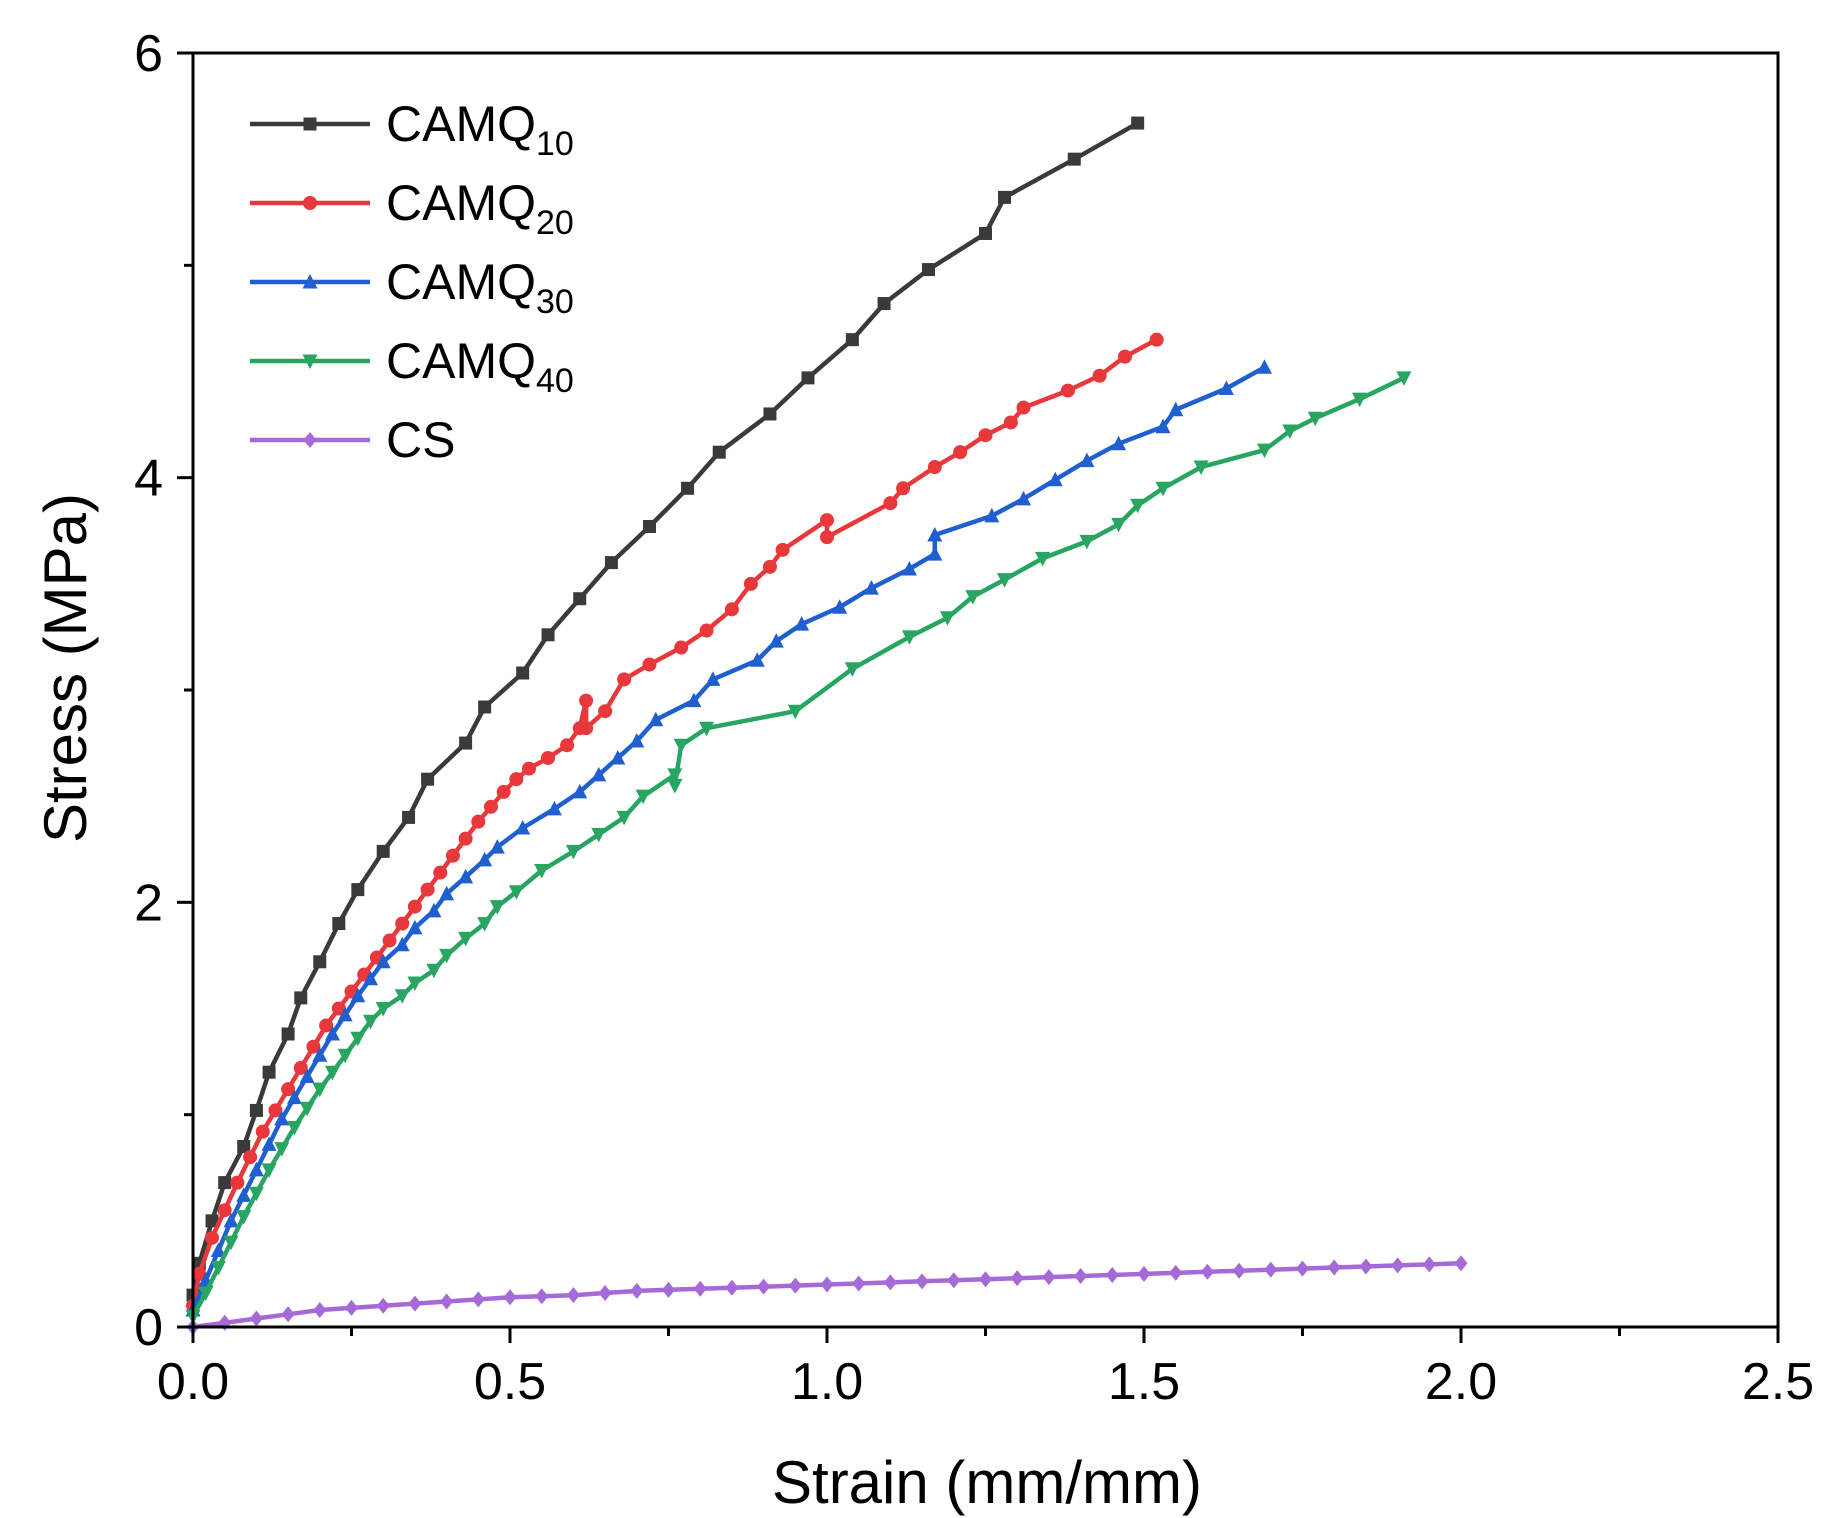 The height and width of the screenshot is (1518, 1842). Describe the element at coordinates (148, 1328) in the screenshot. I see `y-tick-label: 0` at that location.